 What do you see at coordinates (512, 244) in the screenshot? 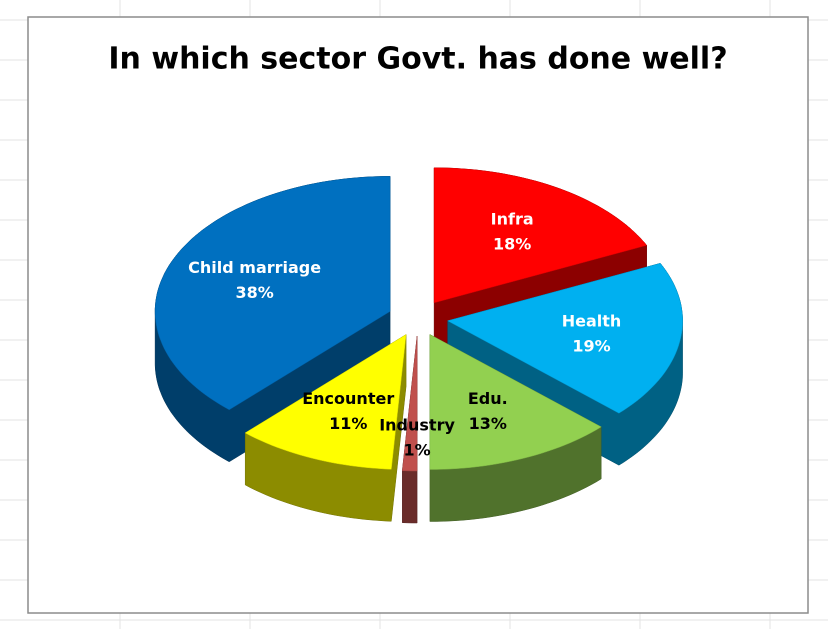
I see `data-label-value: 18%` at bounding box center [512, 244].